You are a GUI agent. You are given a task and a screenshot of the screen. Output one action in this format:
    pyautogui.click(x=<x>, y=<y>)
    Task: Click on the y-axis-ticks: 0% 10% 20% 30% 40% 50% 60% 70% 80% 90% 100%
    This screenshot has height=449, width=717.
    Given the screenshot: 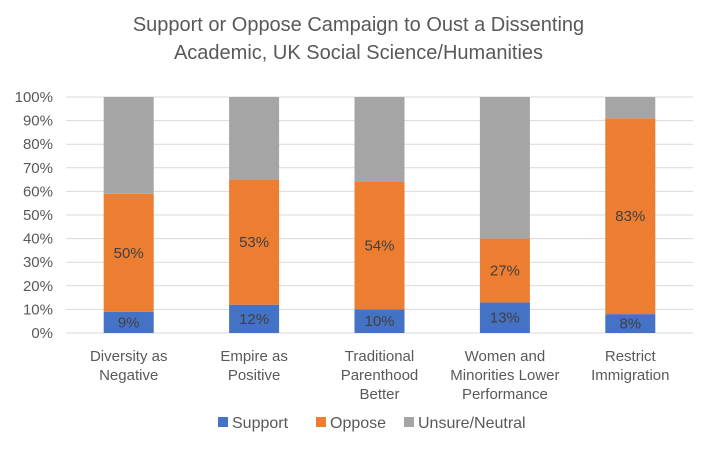 What is the action you would take?
    pyautogui.click(x=34, y=215)
    